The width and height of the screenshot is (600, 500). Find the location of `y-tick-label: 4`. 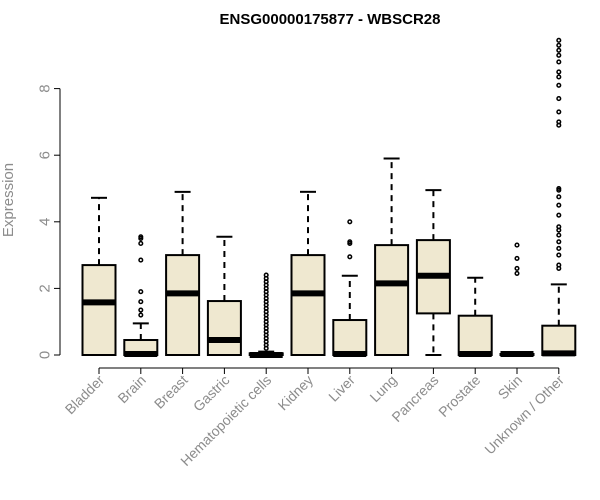

y-tick-label: 4 is located at coordinates (44, 222).